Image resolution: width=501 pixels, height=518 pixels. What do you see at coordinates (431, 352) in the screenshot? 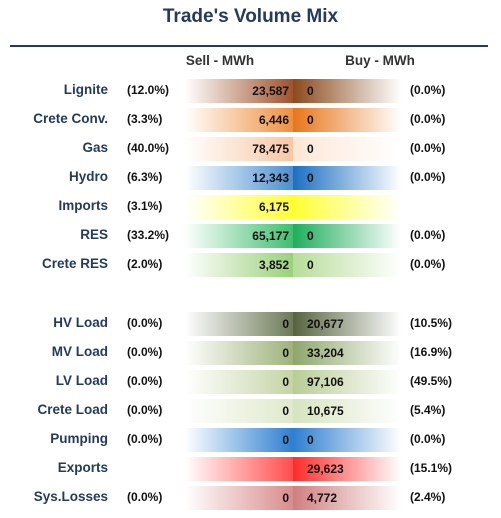
I see `buy-percent: (16.9%)` at bounding box center [431, 352].